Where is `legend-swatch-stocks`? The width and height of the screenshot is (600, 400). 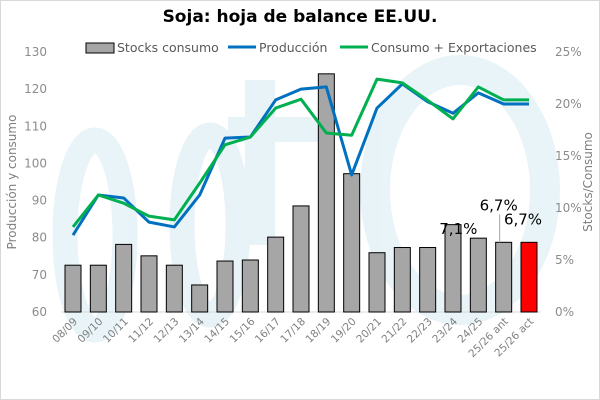
legend-swatch-stocks is located at coordinates (100, 48).